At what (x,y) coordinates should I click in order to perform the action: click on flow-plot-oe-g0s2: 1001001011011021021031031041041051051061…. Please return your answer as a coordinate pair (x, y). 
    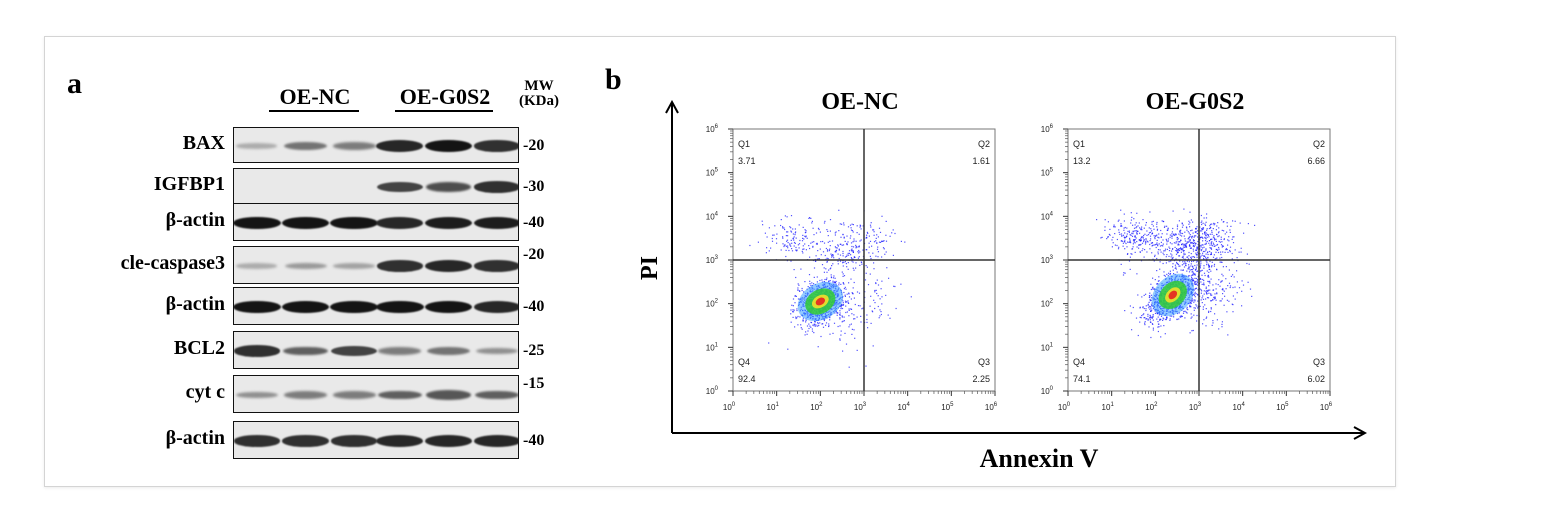
    Looking at the image, I should click on (1187, 268).